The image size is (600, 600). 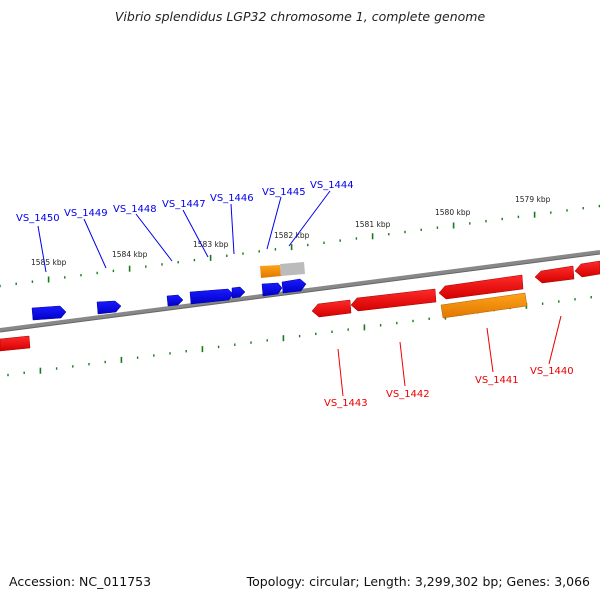 I want to click on gene-label-VS_1440: VS_1440, so click(x=552, y=371).